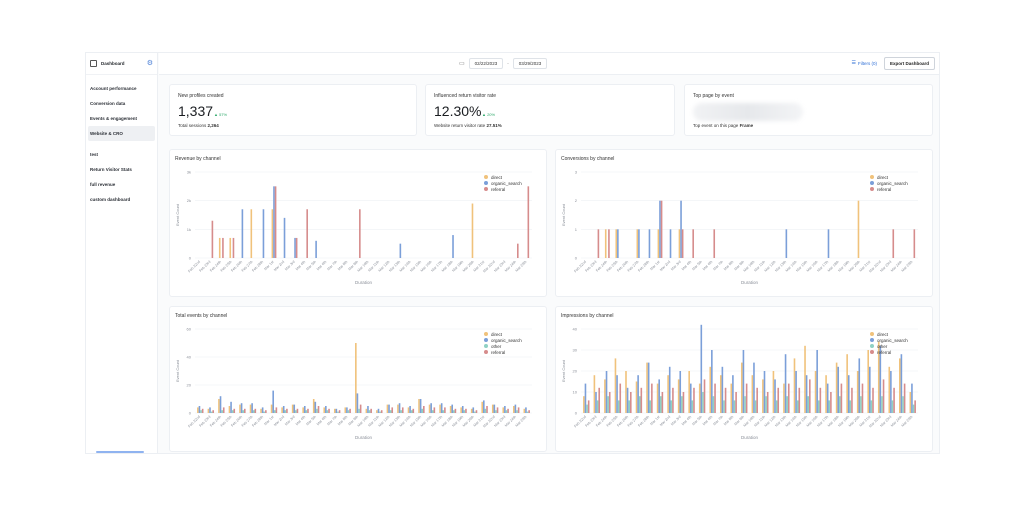  I want to click on sidebar-item-full-revenue: full revenue, so click(103, 184).